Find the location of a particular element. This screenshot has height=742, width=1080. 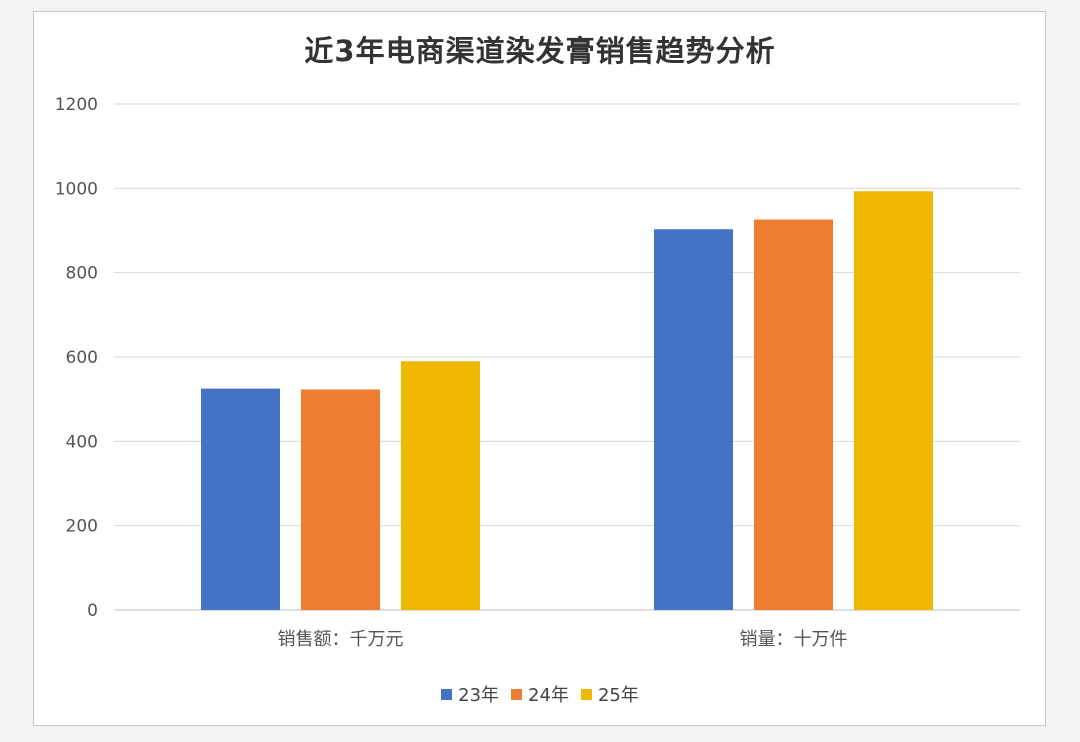

y-tick-label: 1200 is located at coordinates (76, 105).